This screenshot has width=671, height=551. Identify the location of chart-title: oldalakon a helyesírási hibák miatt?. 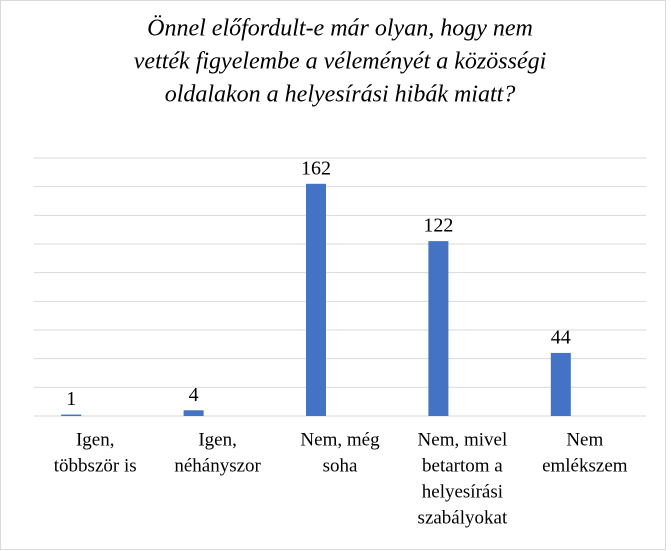
(340, 95).